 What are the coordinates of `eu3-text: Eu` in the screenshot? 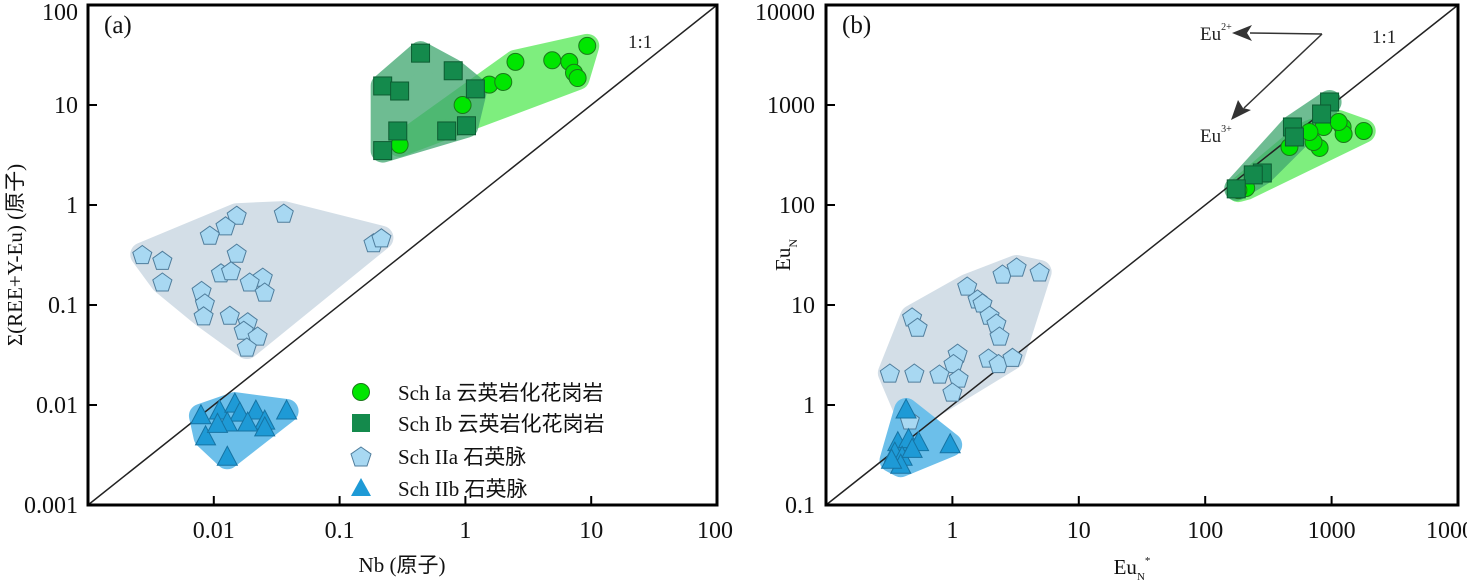 It's located at (1211, 136).